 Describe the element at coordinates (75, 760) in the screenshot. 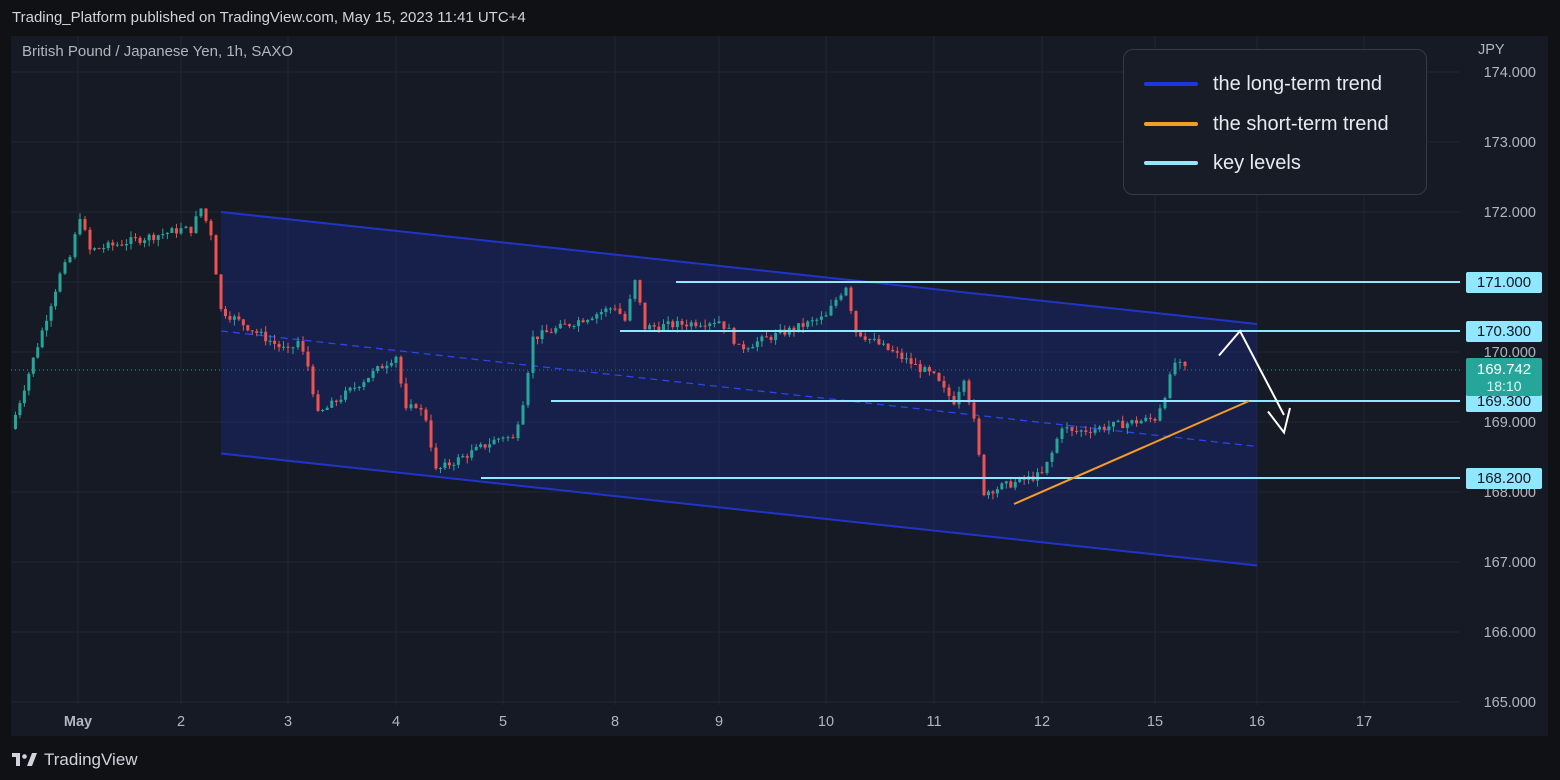

I see `tradingview-branding: TradingView` at that location.